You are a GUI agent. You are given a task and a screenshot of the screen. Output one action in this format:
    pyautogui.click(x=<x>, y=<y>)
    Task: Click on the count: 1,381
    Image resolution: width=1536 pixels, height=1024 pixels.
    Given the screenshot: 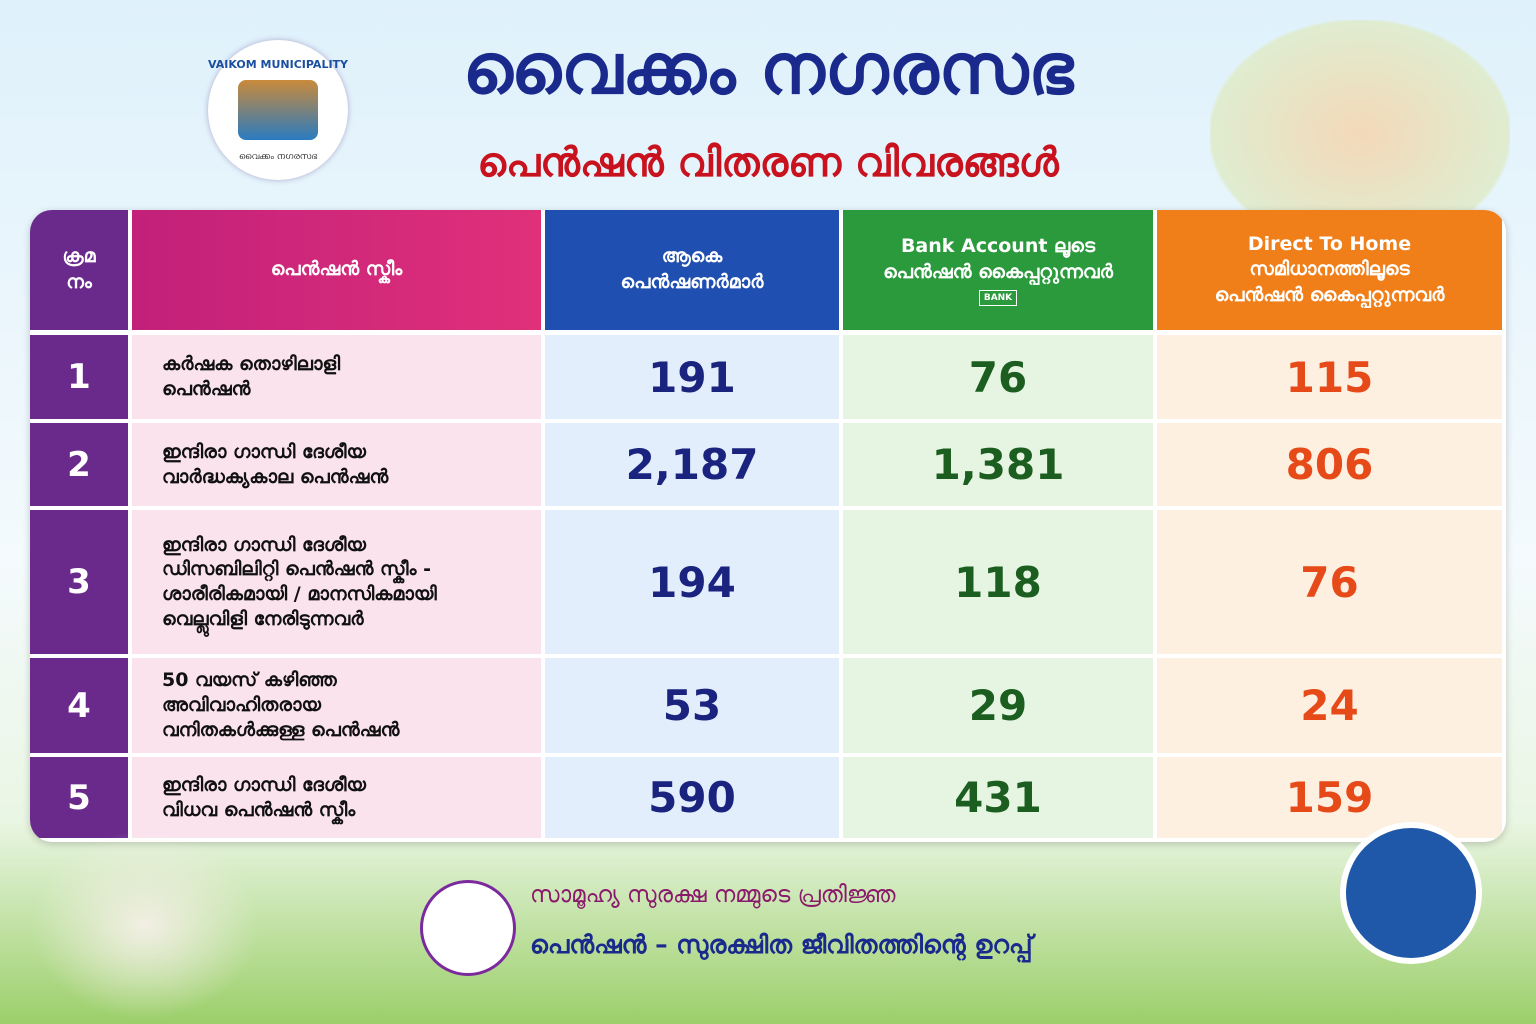 What is the action you would take?
    pyautogui.click(x=998, y=464)
    